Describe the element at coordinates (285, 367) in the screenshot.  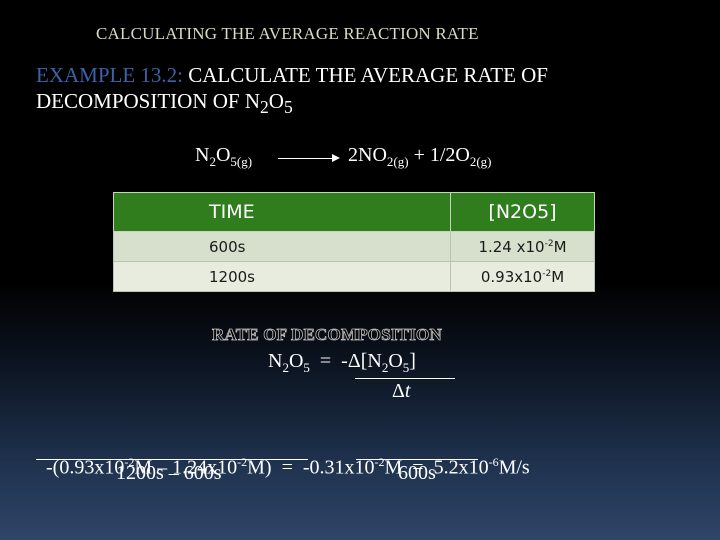
I see `rate-lhs-n-subscript: 2` at that location.